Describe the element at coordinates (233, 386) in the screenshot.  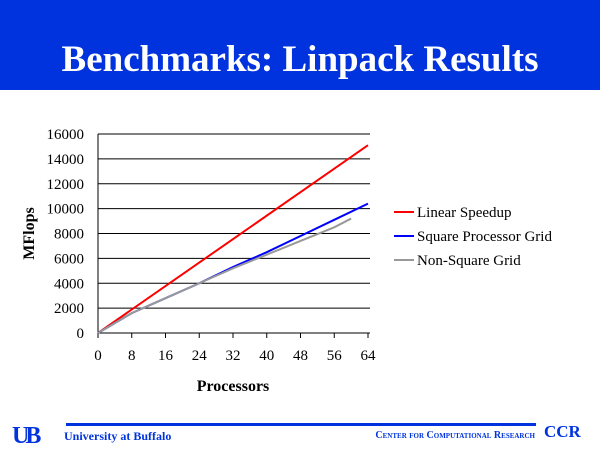
I see `x-axis-label: Processors` at that location.